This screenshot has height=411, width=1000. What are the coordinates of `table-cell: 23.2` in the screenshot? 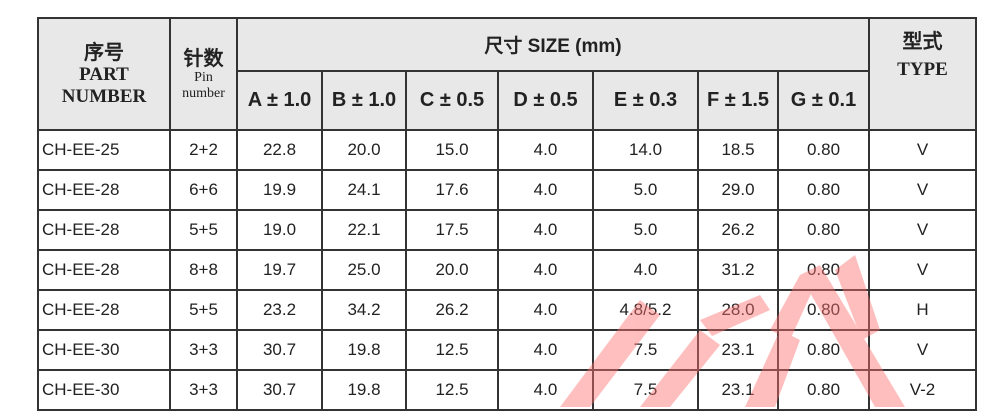 It's located at (279, 310).